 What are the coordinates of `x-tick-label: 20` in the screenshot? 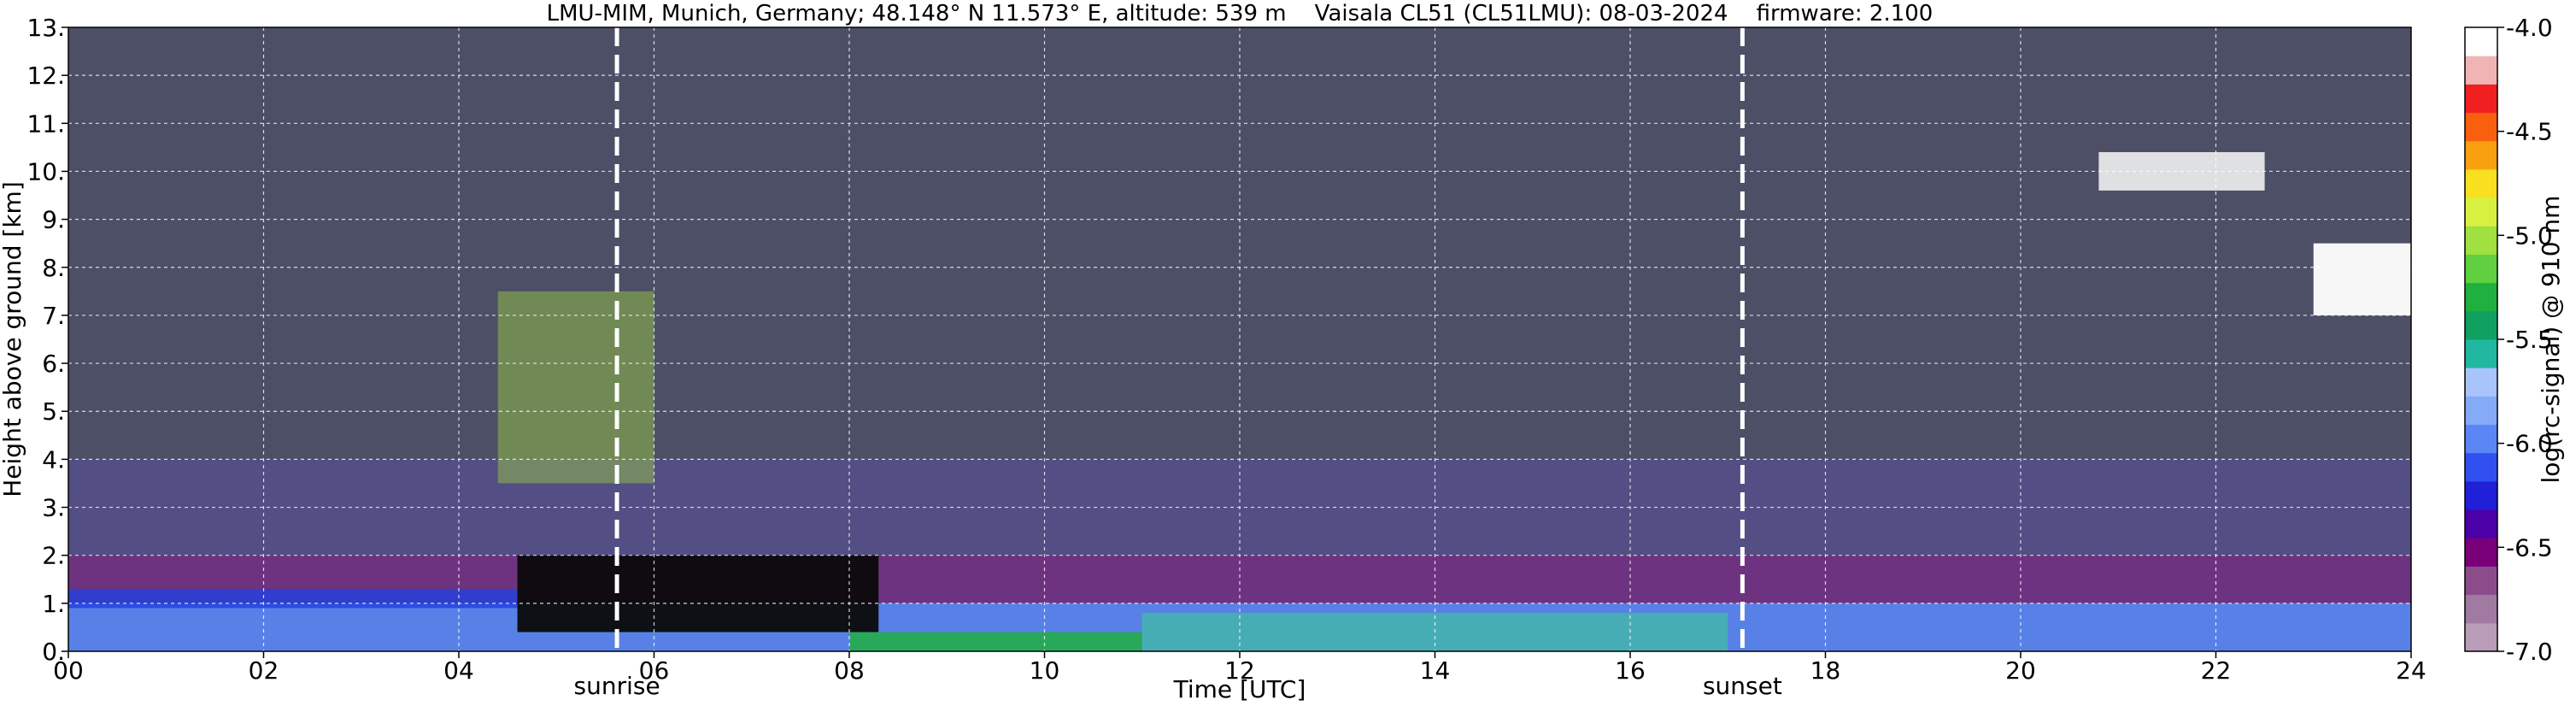 It's located at (2020, 670).